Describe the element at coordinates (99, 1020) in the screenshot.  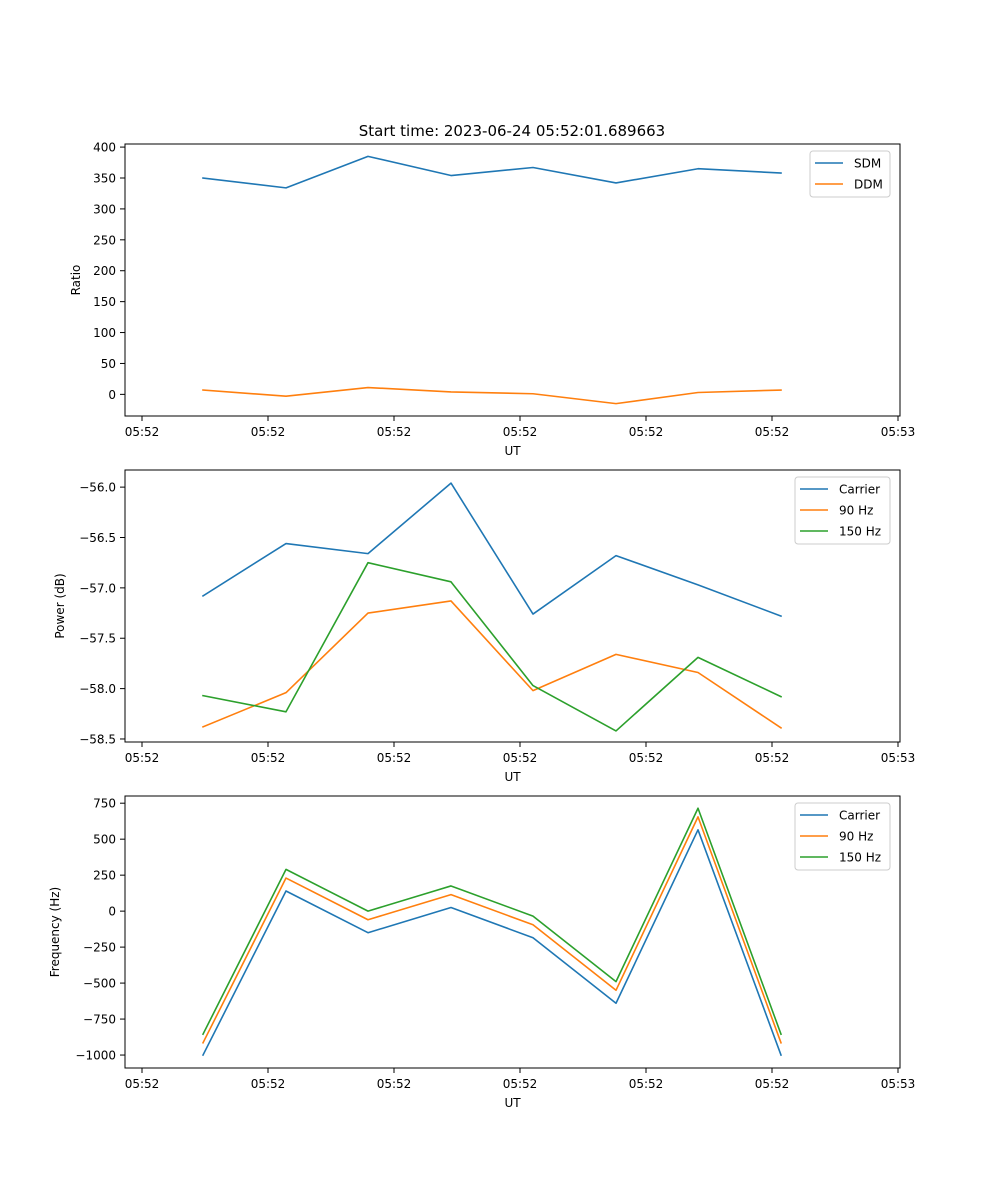
I see `y-tick-label: −750` at that location.